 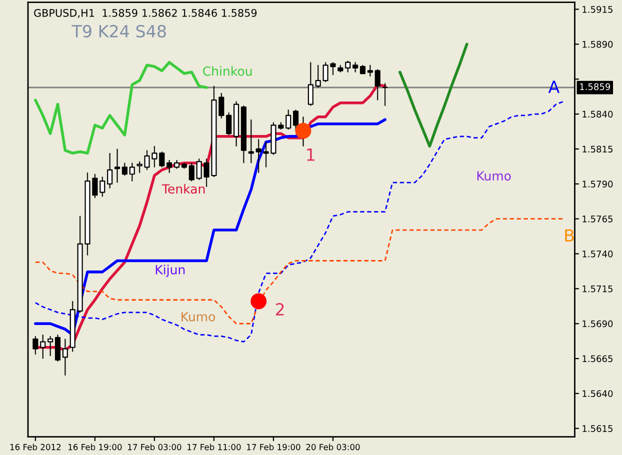 What do you see at coordinates (597, 9) in the screenshot?
I see `y-tick-label: 1.5915` at bounding box center [597, 9].